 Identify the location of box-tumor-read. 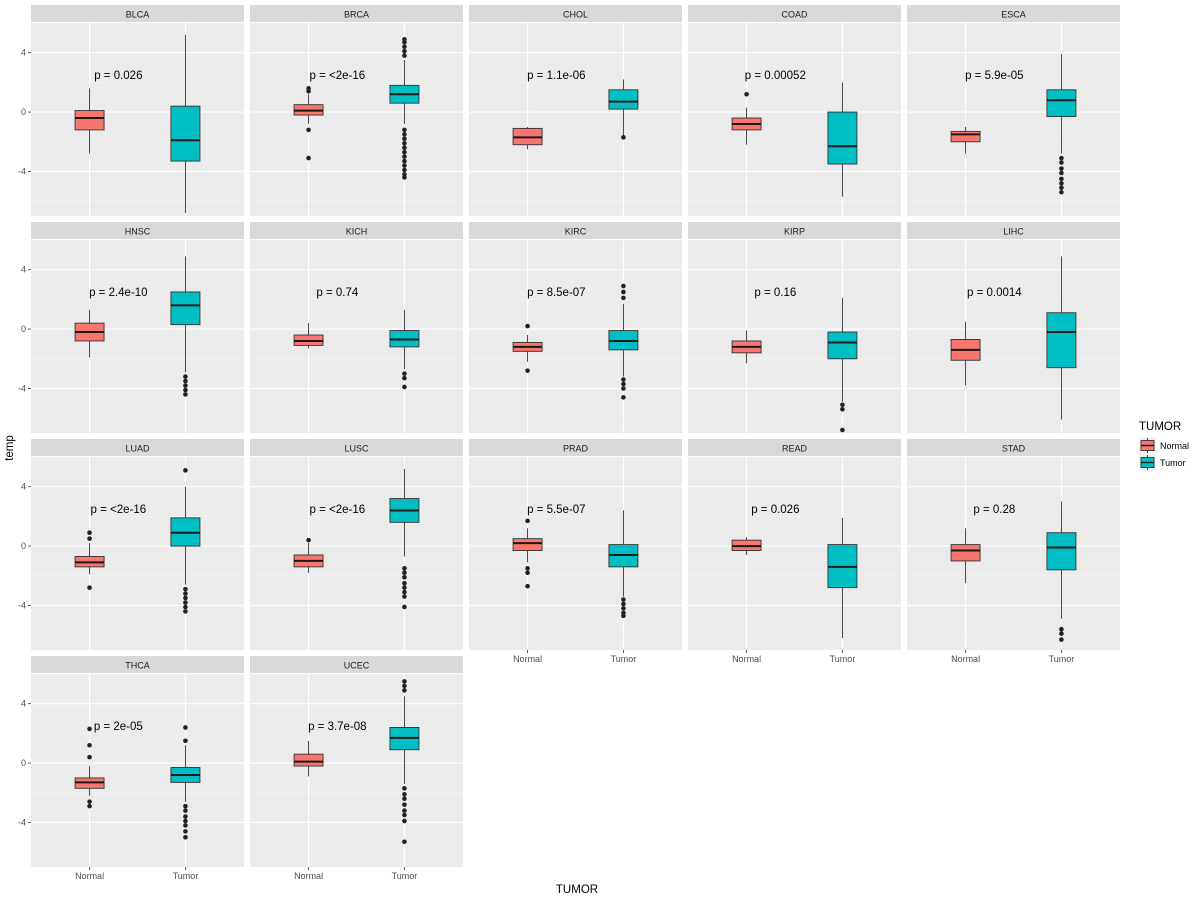
(842, 578).